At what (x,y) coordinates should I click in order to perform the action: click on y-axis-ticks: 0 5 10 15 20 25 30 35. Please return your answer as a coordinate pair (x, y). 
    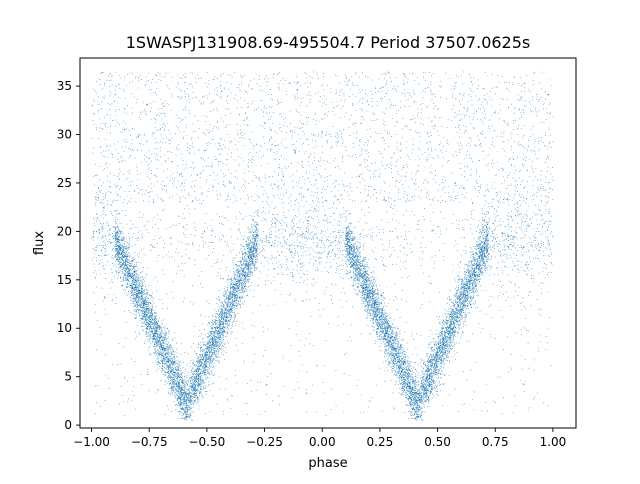
    Looking at the image, I should click on (68, 255).